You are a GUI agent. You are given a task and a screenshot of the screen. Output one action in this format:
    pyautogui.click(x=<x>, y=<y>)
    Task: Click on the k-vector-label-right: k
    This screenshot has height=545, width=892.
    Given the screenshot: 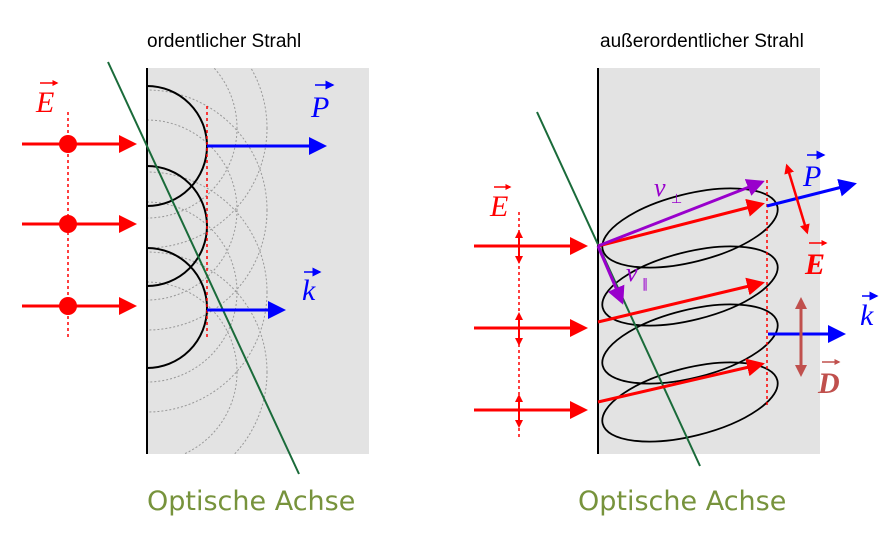 What is the action you would take?
    pyautogui.click(x=869, y=311)
    